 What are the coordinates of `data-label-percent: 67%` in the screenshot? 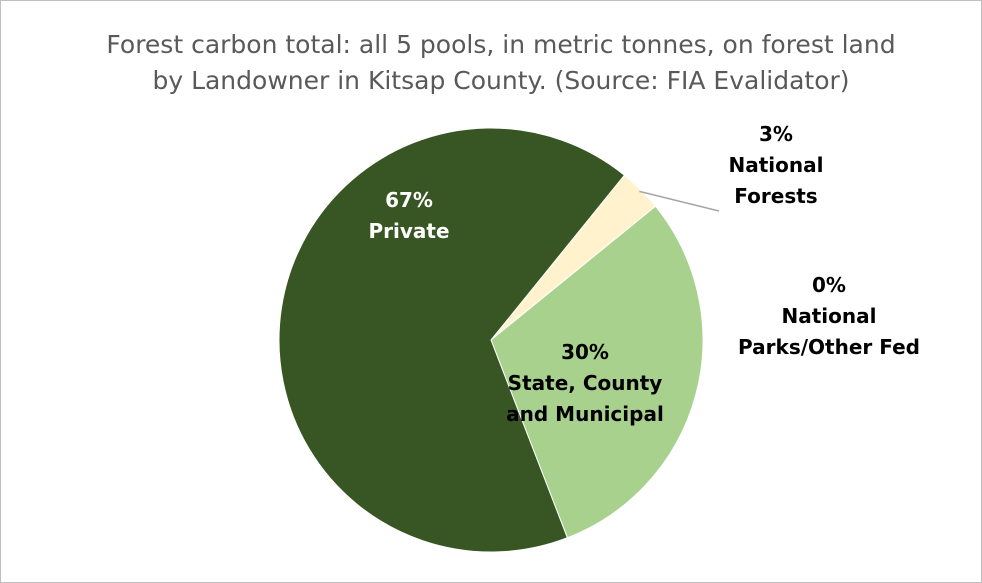 It's located at (409, 200).